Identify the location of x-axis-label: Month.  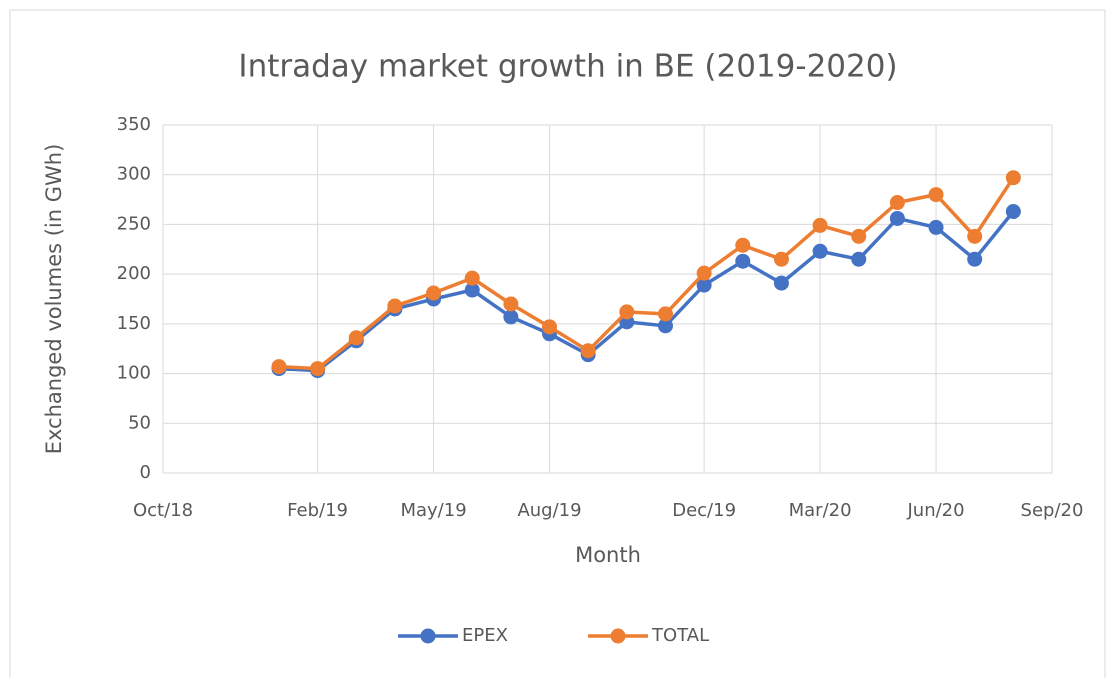
(608, 555).